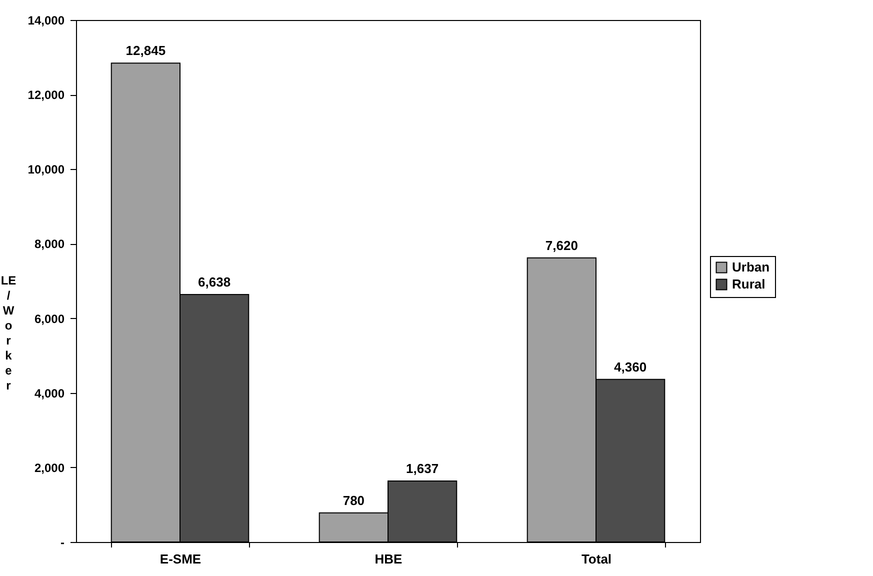  I want to click on y-tick-label: 10,000, so click(46, 169).